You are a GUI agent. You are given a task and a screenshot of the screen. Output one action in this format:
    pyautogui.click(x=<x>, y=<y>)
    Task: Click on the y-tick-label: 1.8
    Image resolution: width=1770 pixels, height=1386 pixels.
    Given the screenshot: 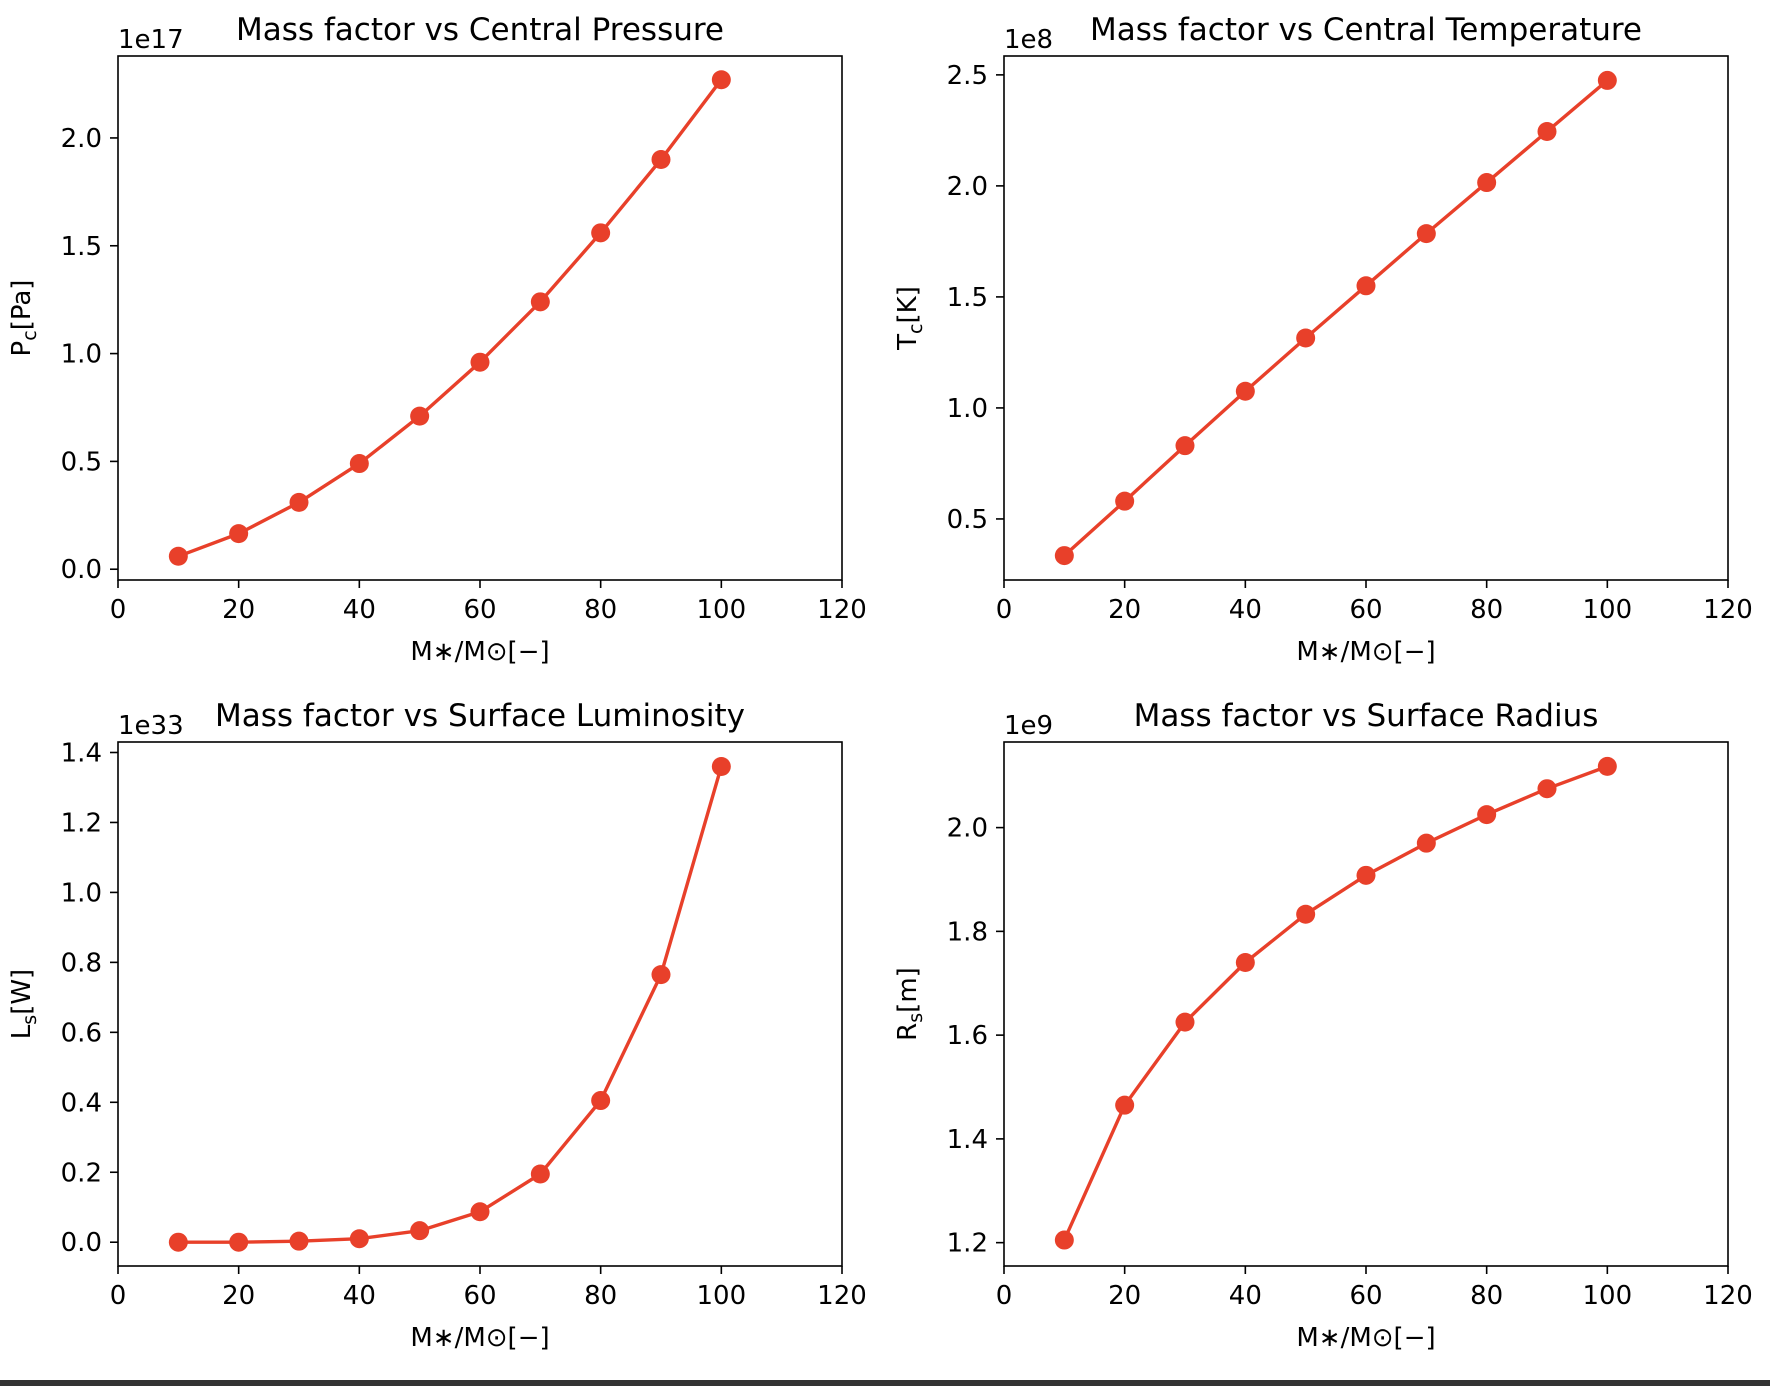 What is the action you would take?
    pyautogui.click(x=967, y=932)
    